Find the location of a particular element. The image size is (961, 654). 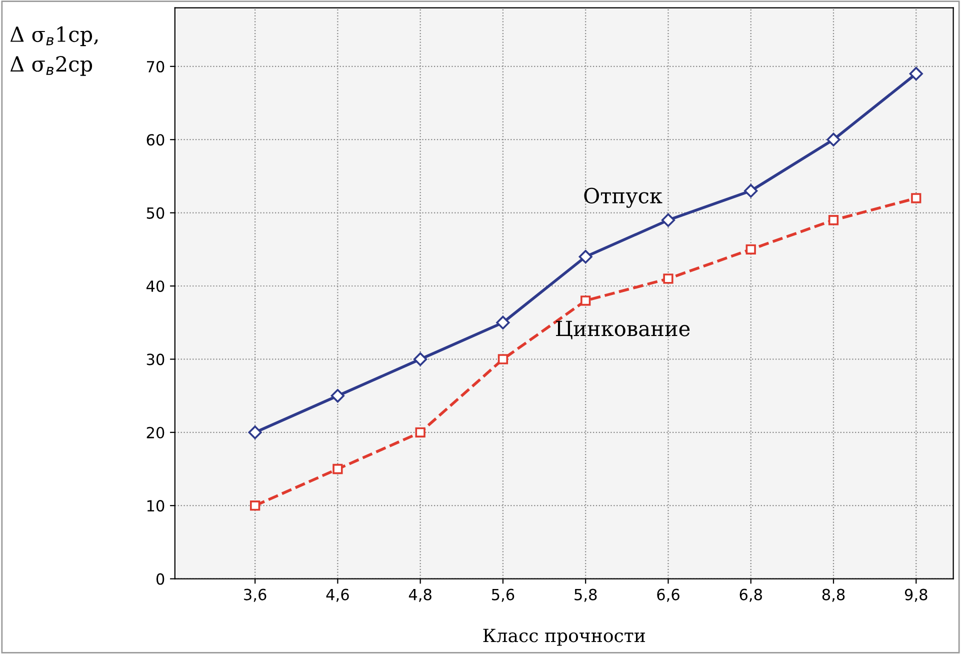

series-label: Отпуск is located at coordinates (623, 198).